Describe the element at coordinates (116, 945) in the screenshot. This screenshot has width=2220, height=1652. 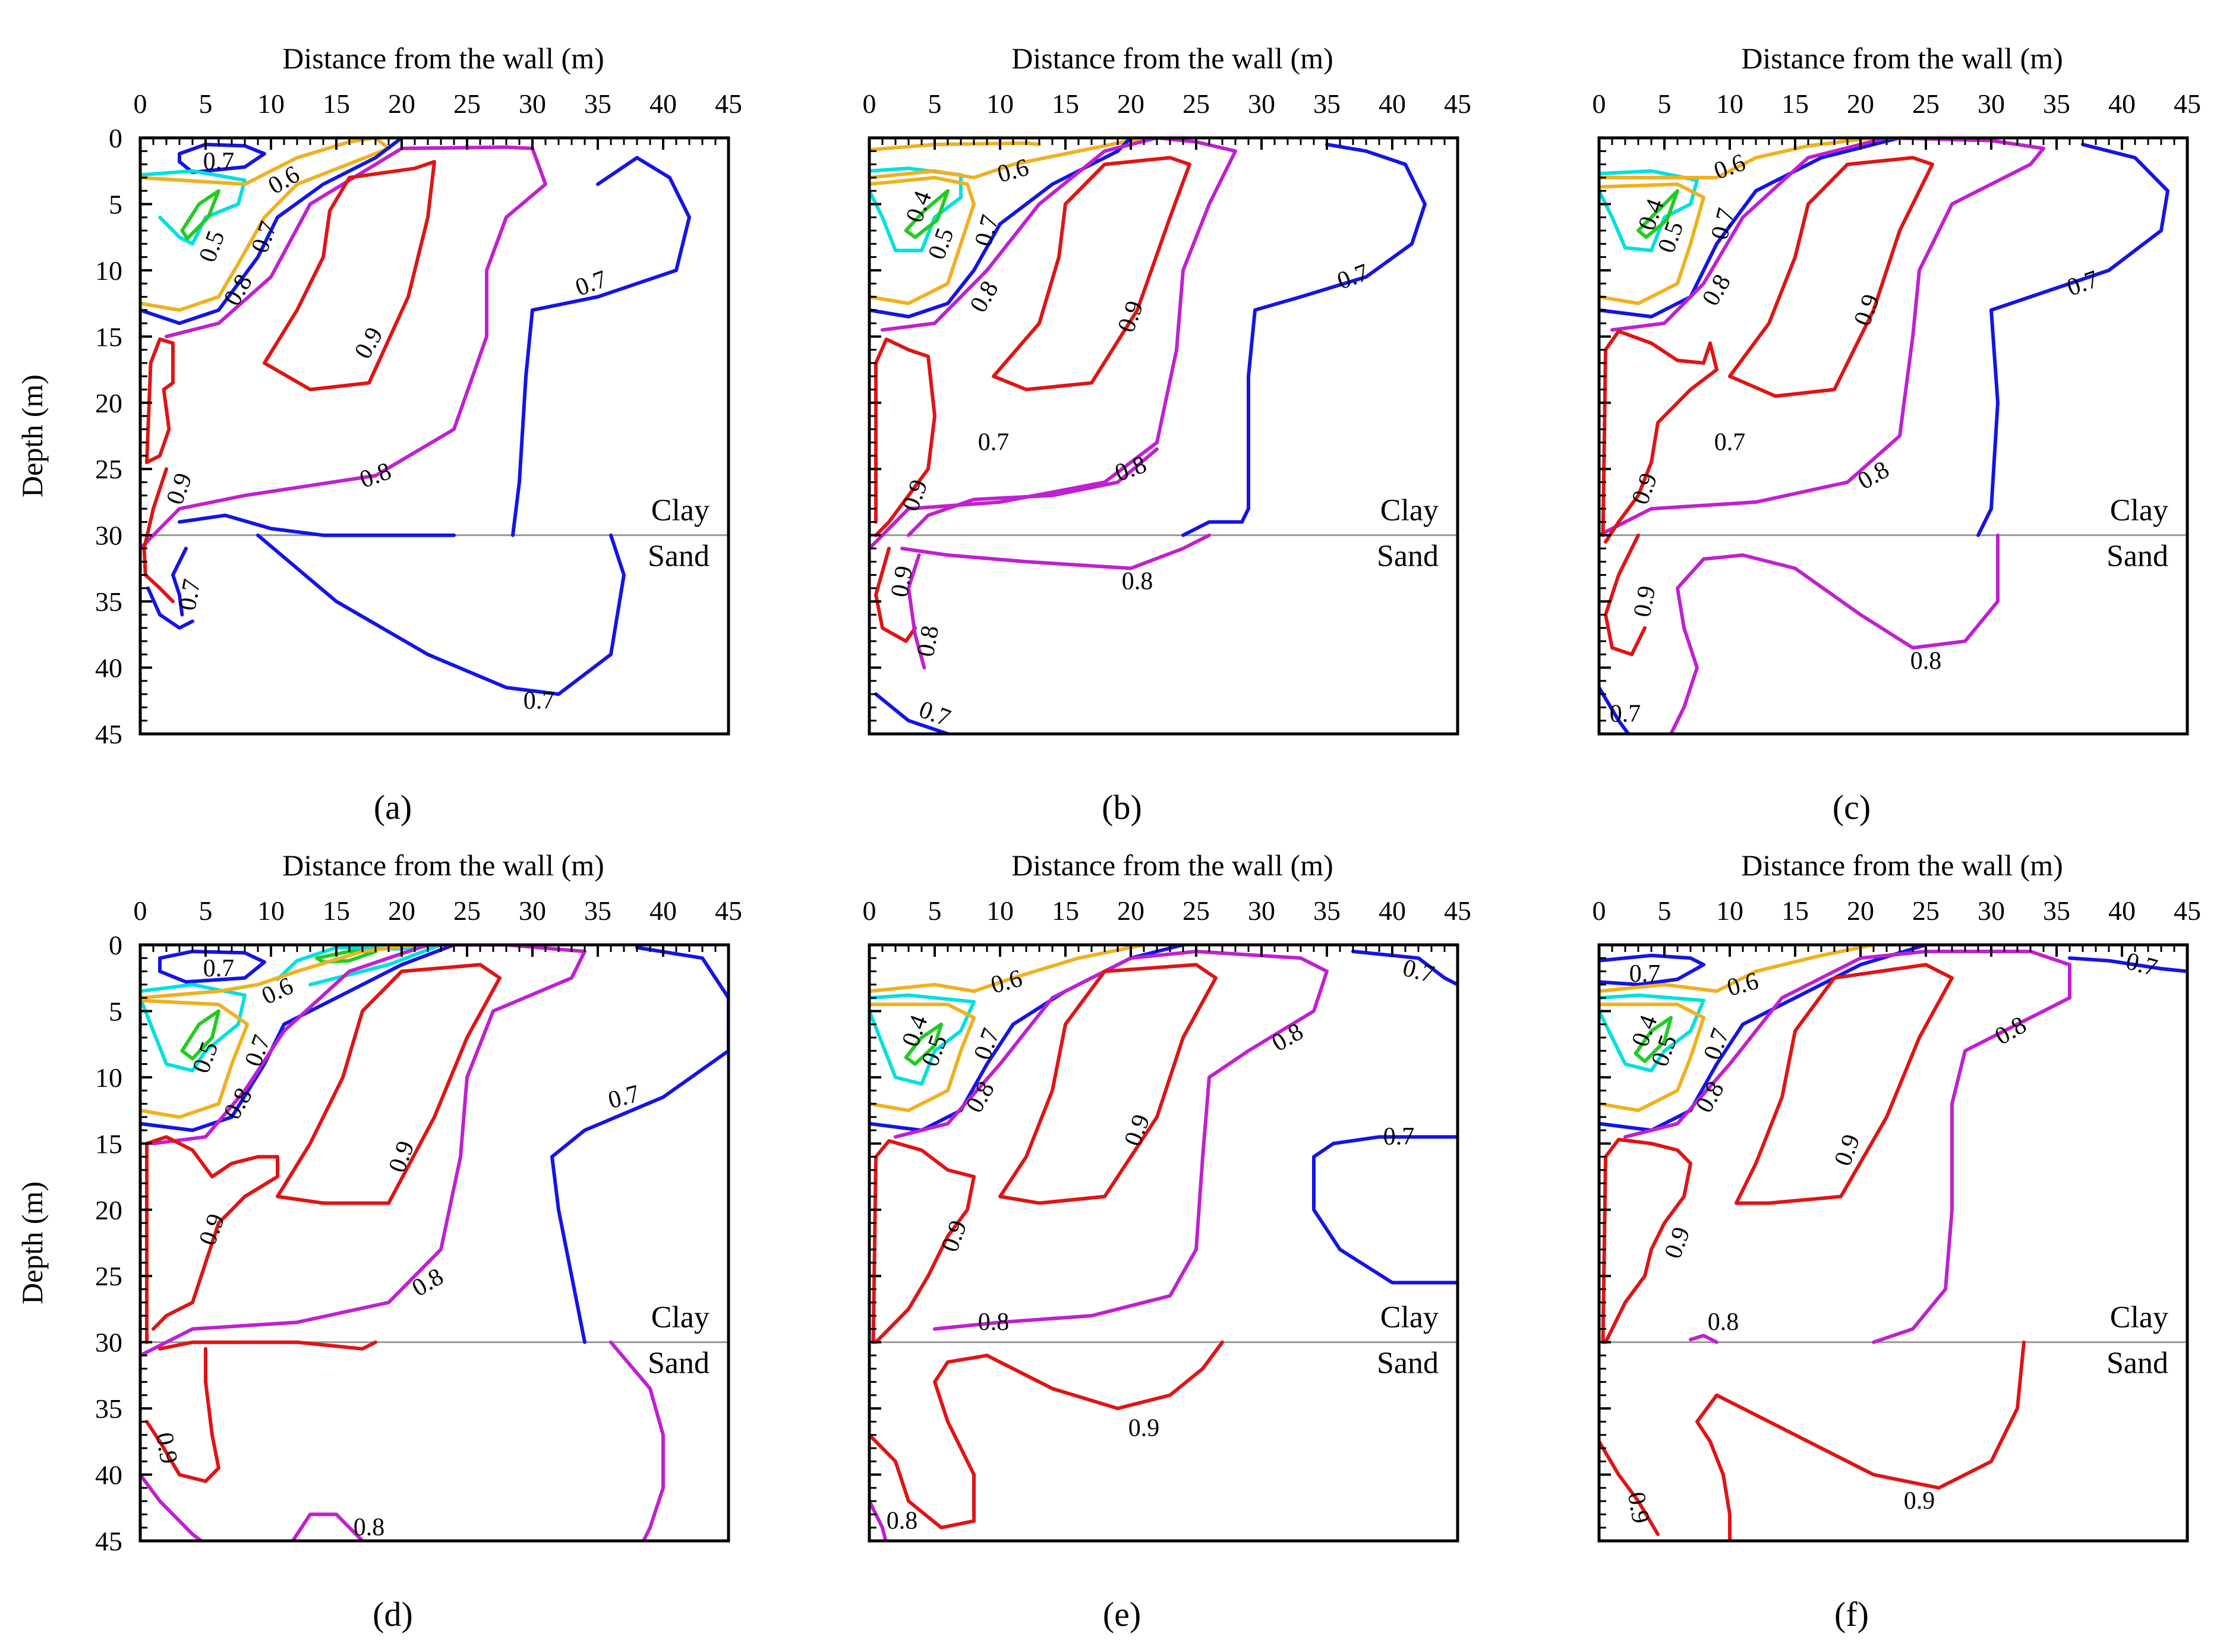
I see `y-tick-label: 0` at that location.